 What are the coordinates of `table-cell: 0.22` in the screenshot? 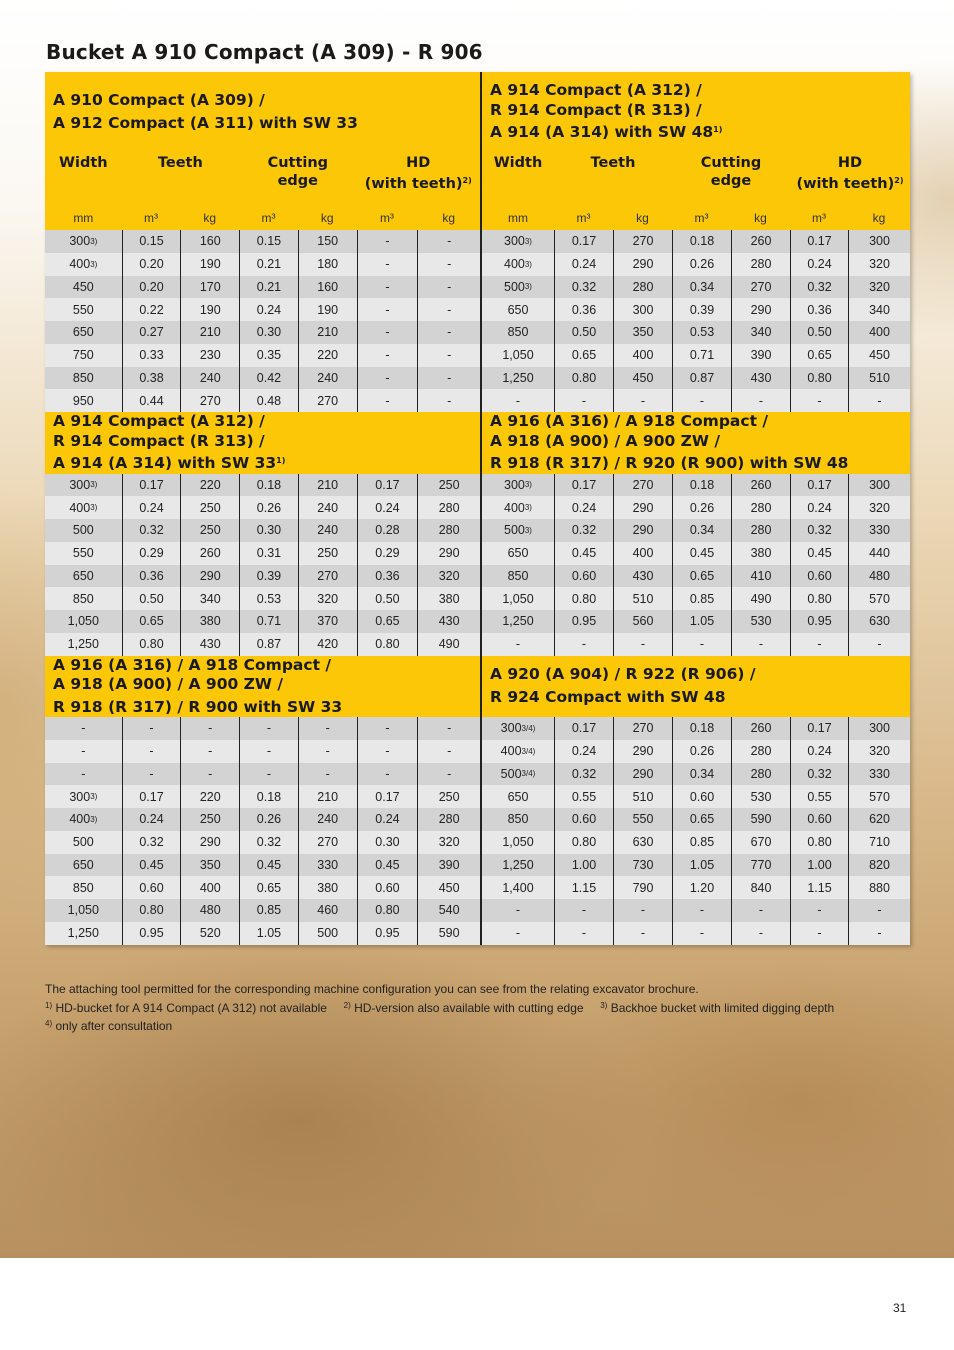 It's located at (151, 309).